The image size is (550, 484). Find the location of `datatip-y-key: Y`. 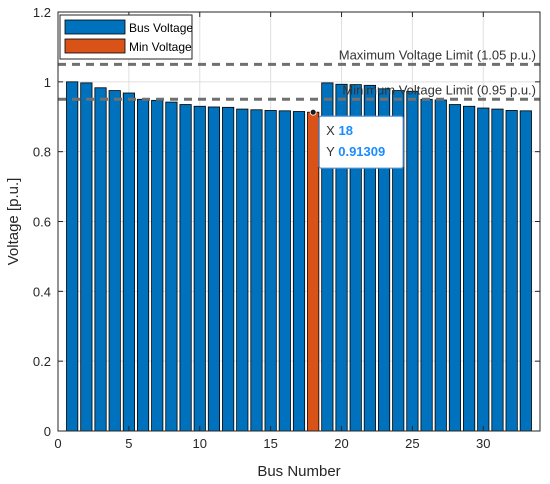

datatip-y-key: Y is located at coordinates (332, 151).